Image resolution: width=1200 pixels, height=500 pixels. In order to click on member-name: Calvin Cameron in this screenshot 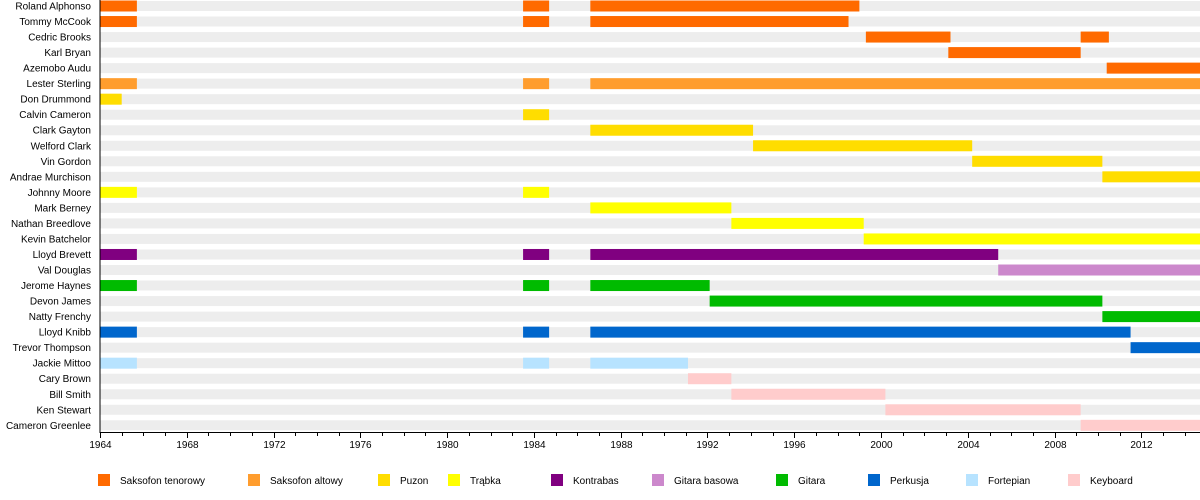, I will do `click(55, 115)`.